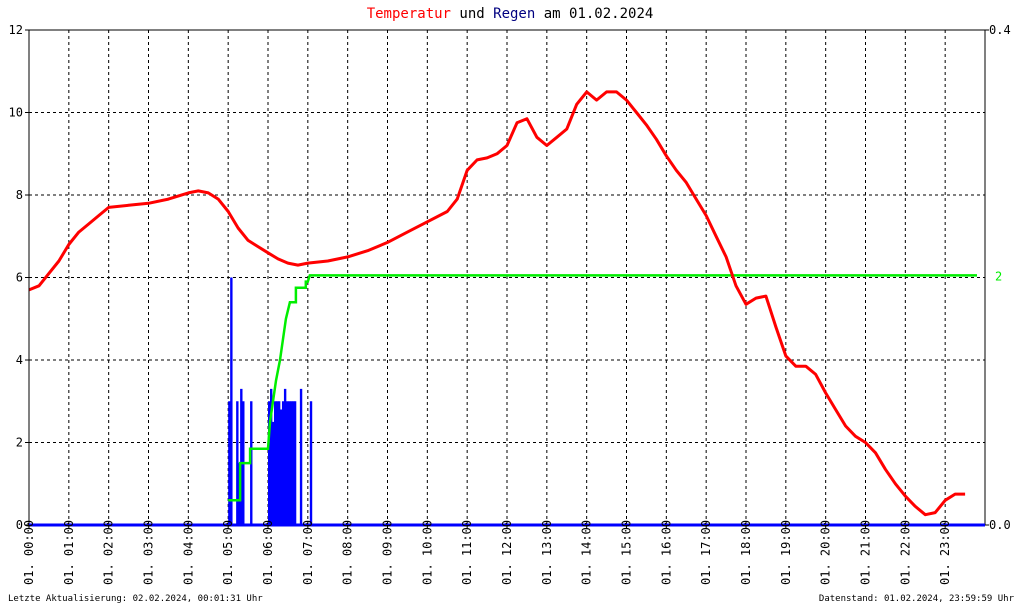 The image size is (1020, 606). Describe the element at coordinates (308, 552) in the screenshot. I see `x-tick-label: 01. 07:00` at that location.